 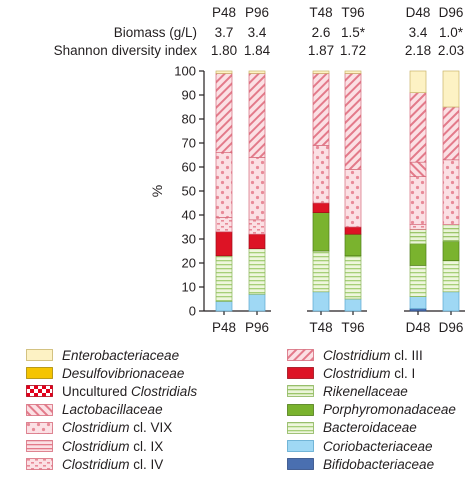 I want to click on legend-label: Clostridium cl. I, so click(x=369, y=373).